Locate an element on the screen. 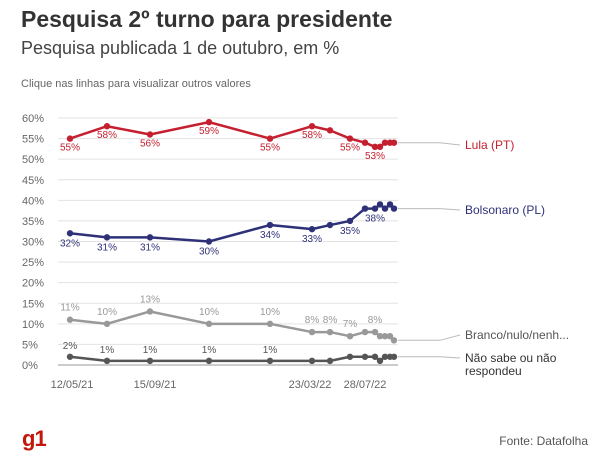 This screenshot has height=469, width=610. data-label: 7% is located at coordinates (350, 324).